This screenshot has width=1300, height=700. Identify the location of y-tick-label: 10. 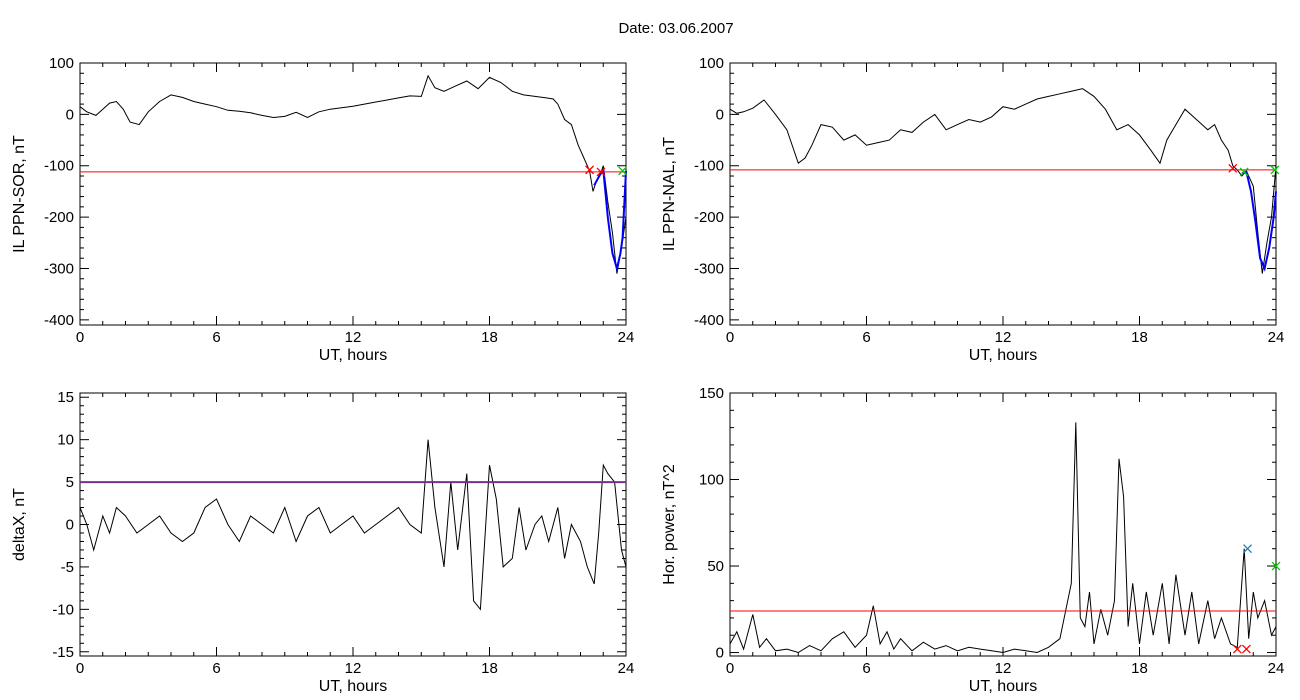
(65, 440).